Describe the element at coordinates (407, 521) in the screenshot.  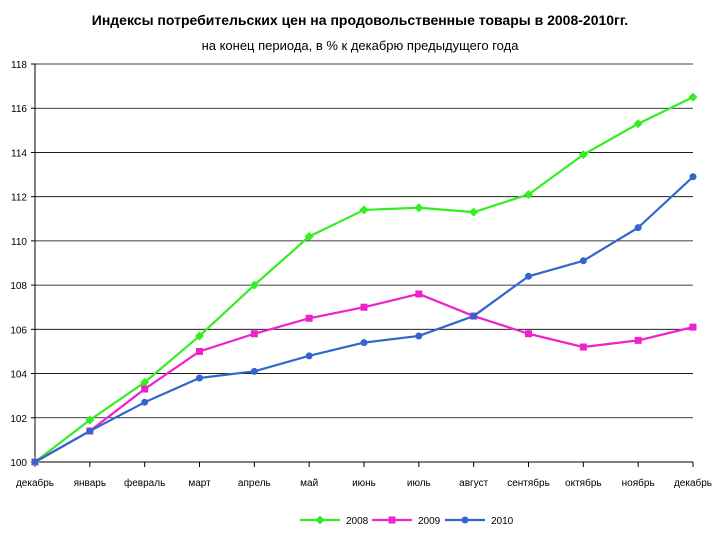
I see `legend: 2008 2009 2010` at that location.